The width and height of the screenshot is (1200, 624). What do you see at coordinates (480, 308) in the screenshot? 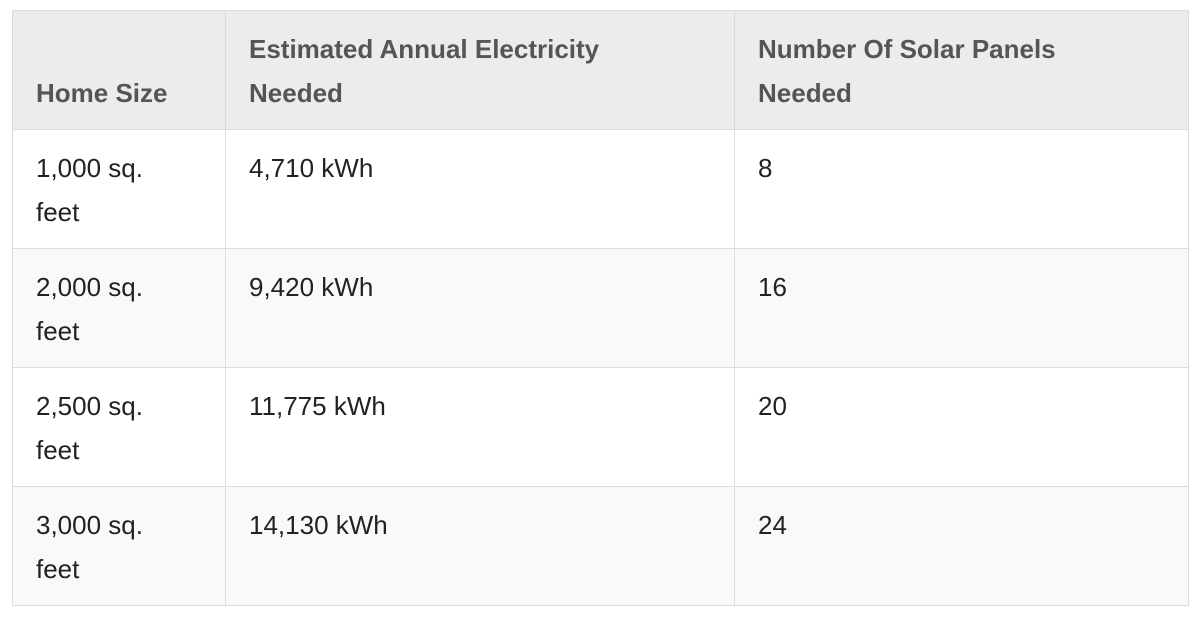
I see `table-cell: 9,420 kWh` at bounding box center [480, 308].